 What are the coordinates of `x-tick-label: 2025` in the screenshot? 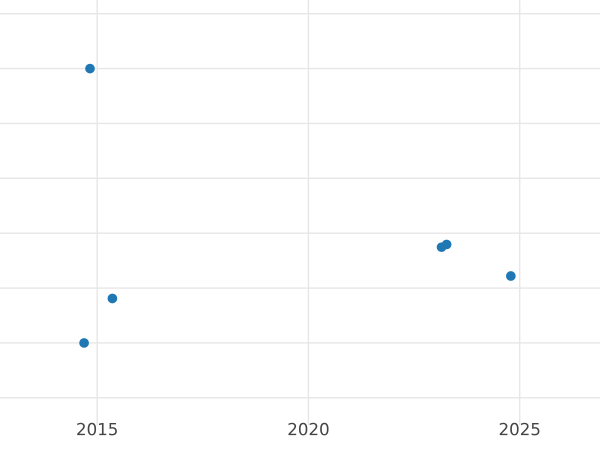 It's located at (520, 429).